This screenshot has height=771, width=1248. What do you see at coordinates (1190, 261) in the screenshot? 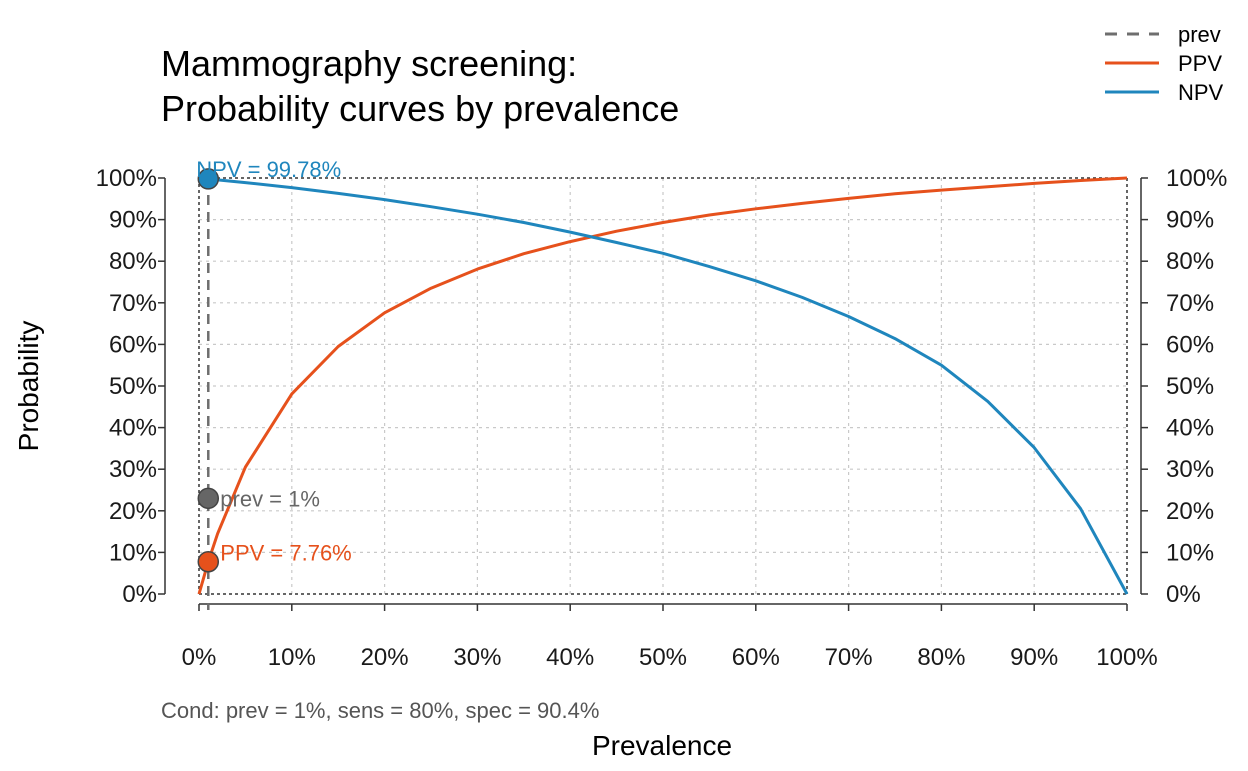
I see `y-tick-label-right-80: 80%` at bounding box center [1190, 261].